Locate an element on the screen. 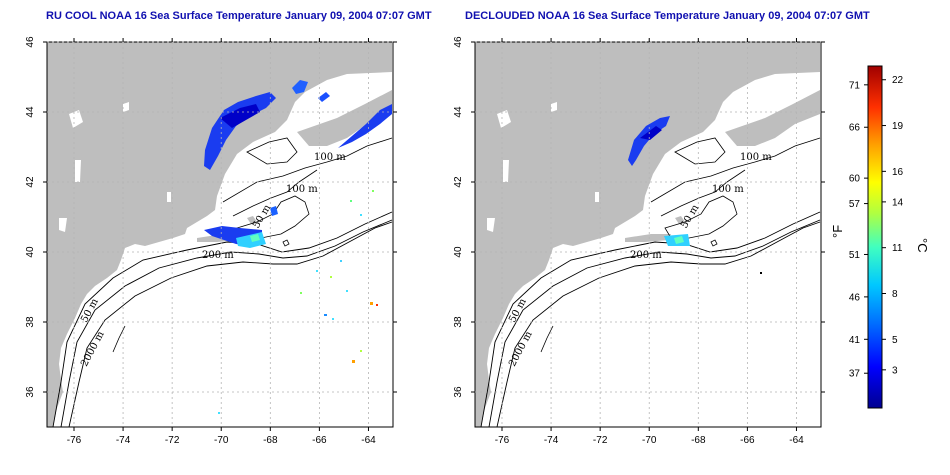 This screenshot has width=950, height=475. right-lat-tick-label: 42 is located at coordinates (458, 182).